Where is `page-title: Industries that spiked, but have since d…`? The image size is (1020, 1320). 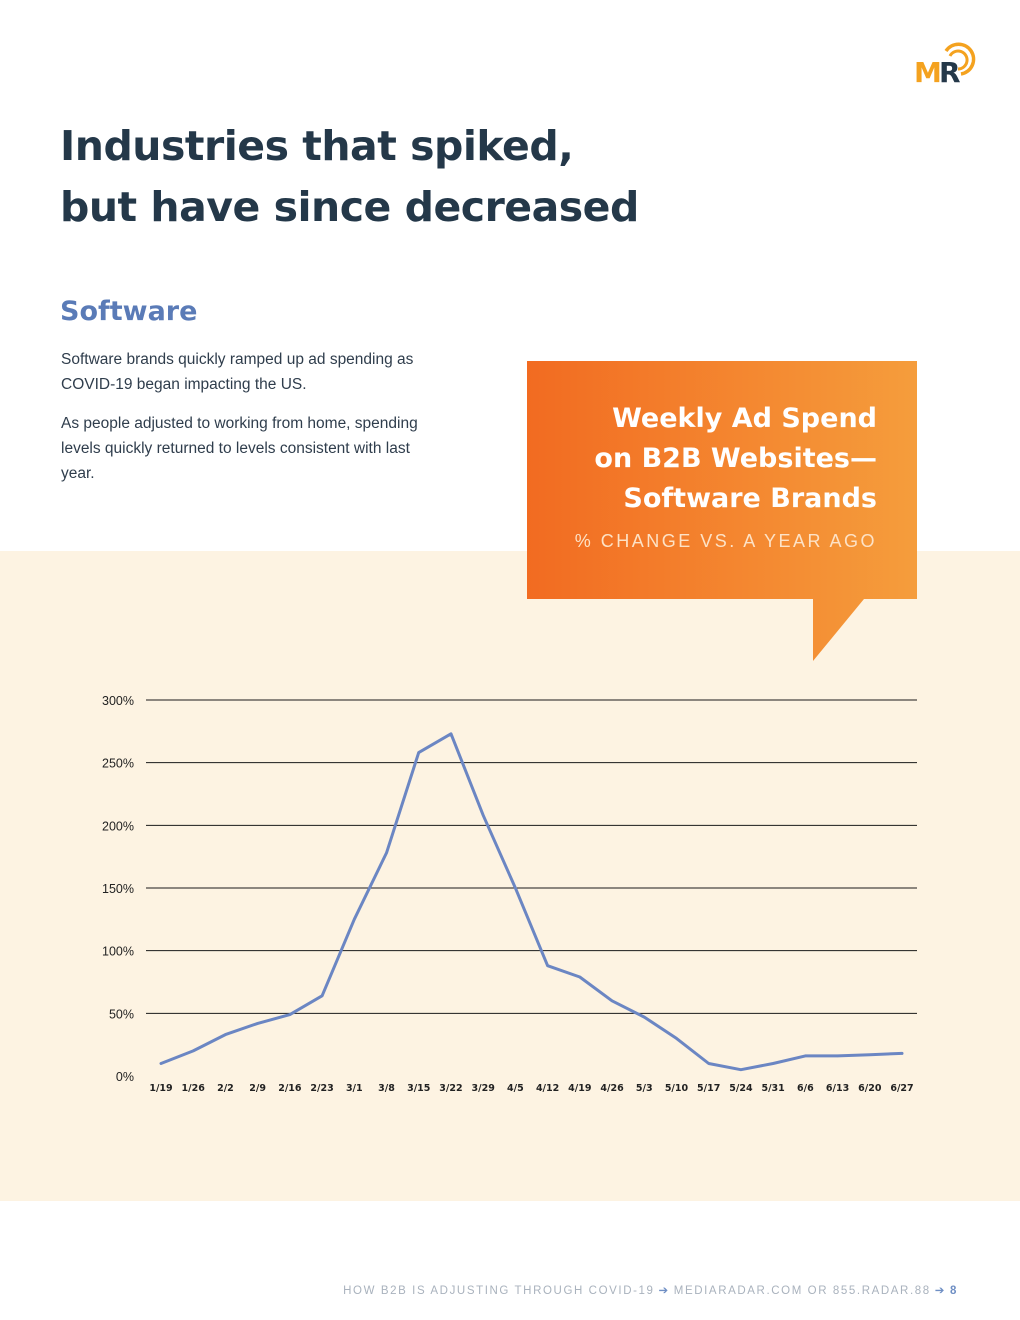 page-title: Industries that spiked, but have since d… is located at coordinates (349, 177).